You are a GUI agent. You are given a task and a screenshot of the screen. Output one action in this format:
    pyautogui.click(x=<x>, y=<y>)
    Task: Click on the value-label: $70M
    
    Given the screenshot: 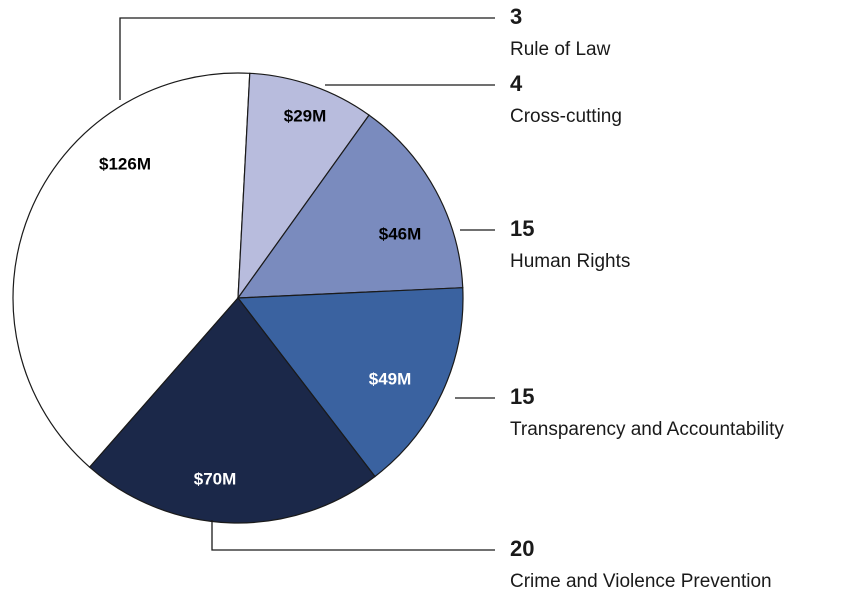 What is the action you would take?
    pyautogui.click(x=215, y=478)
    